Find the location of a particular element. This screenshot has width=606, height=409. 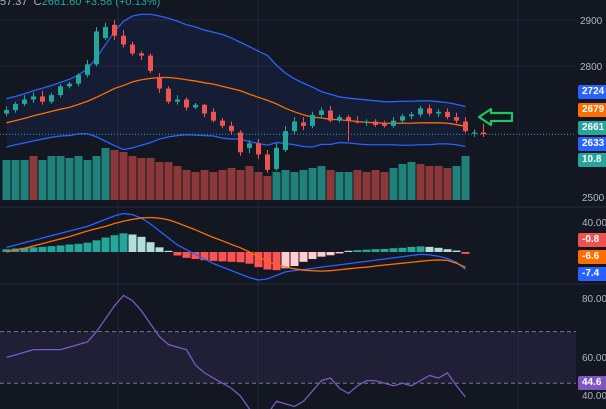

macd-line is located at coordinates (236, 246).